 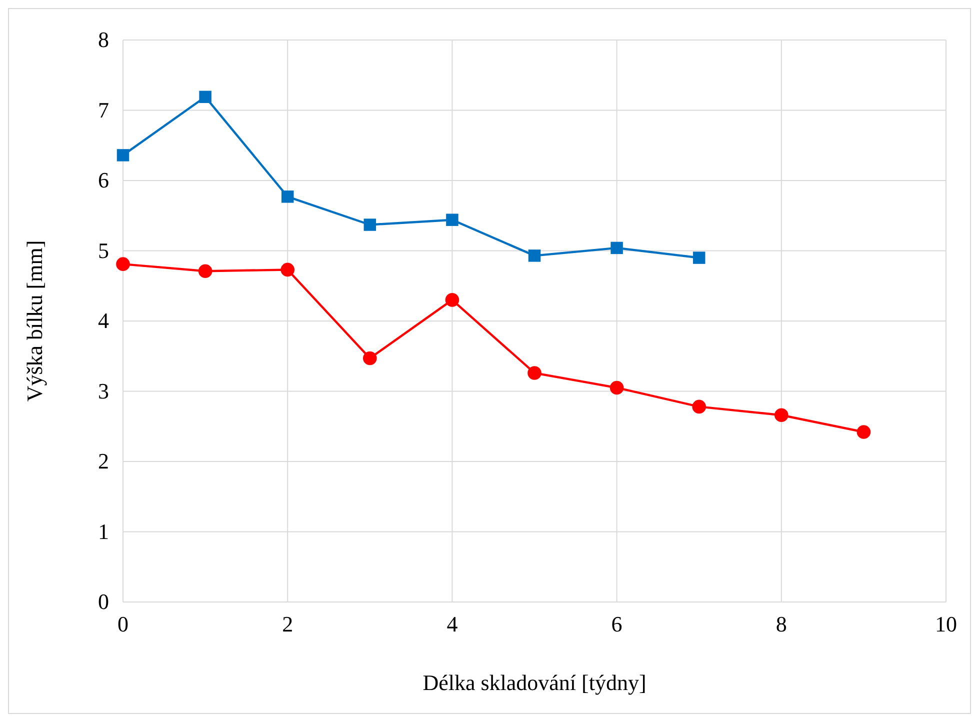 I want to click on x-axis-title: Délka skladování [týdny], so click(x=534, y=682).